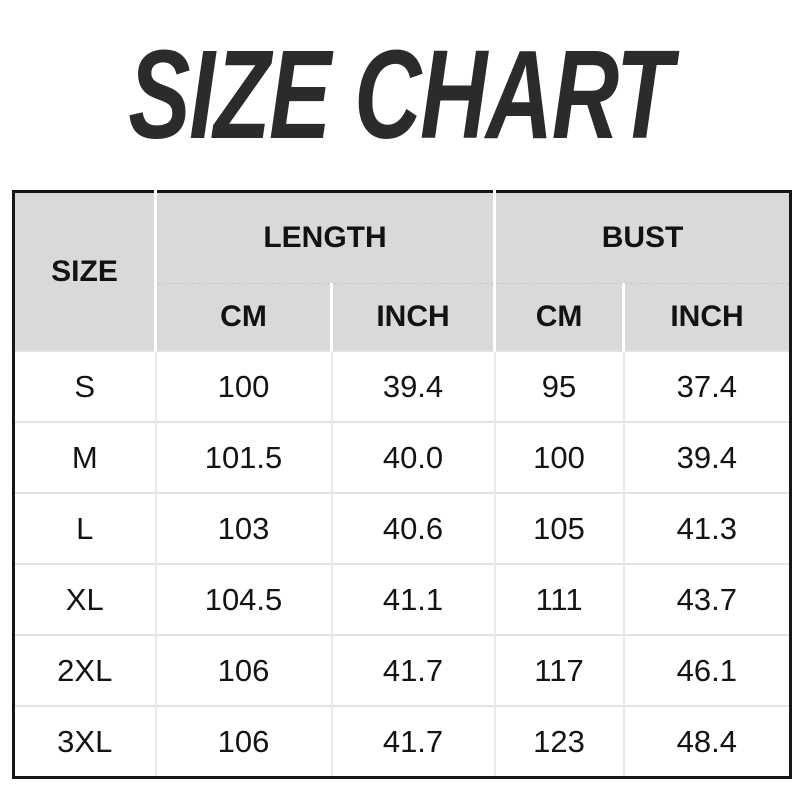 The image size is (800, 800). I want to click on table-row-3xl: 3XL 106 41.7 123 48.4, so click(402, 741).